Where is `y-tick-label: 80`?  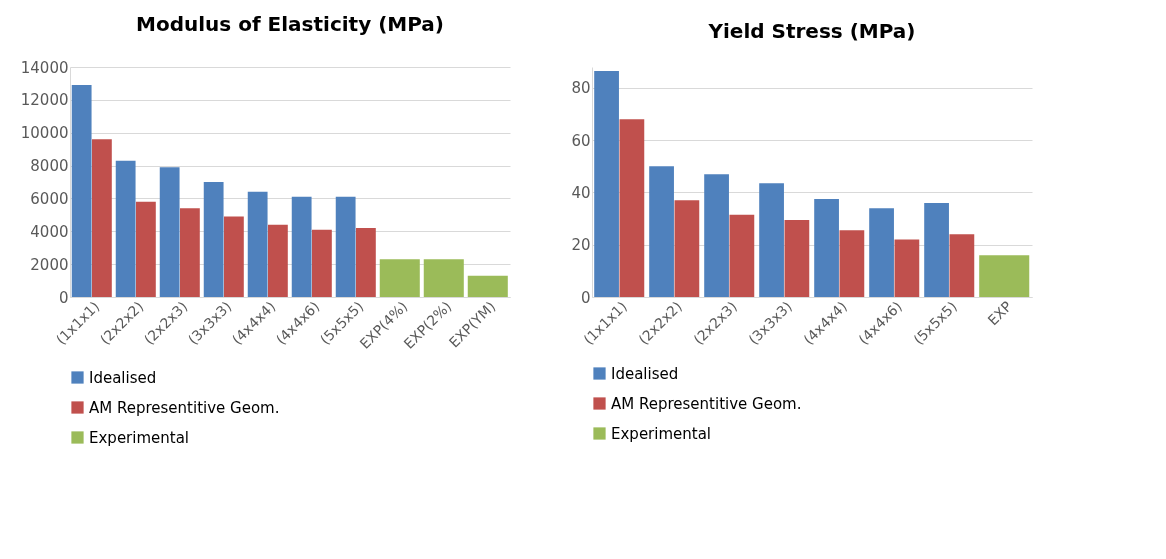
y-tick-label: 80 is located at coordinates (581, 88).